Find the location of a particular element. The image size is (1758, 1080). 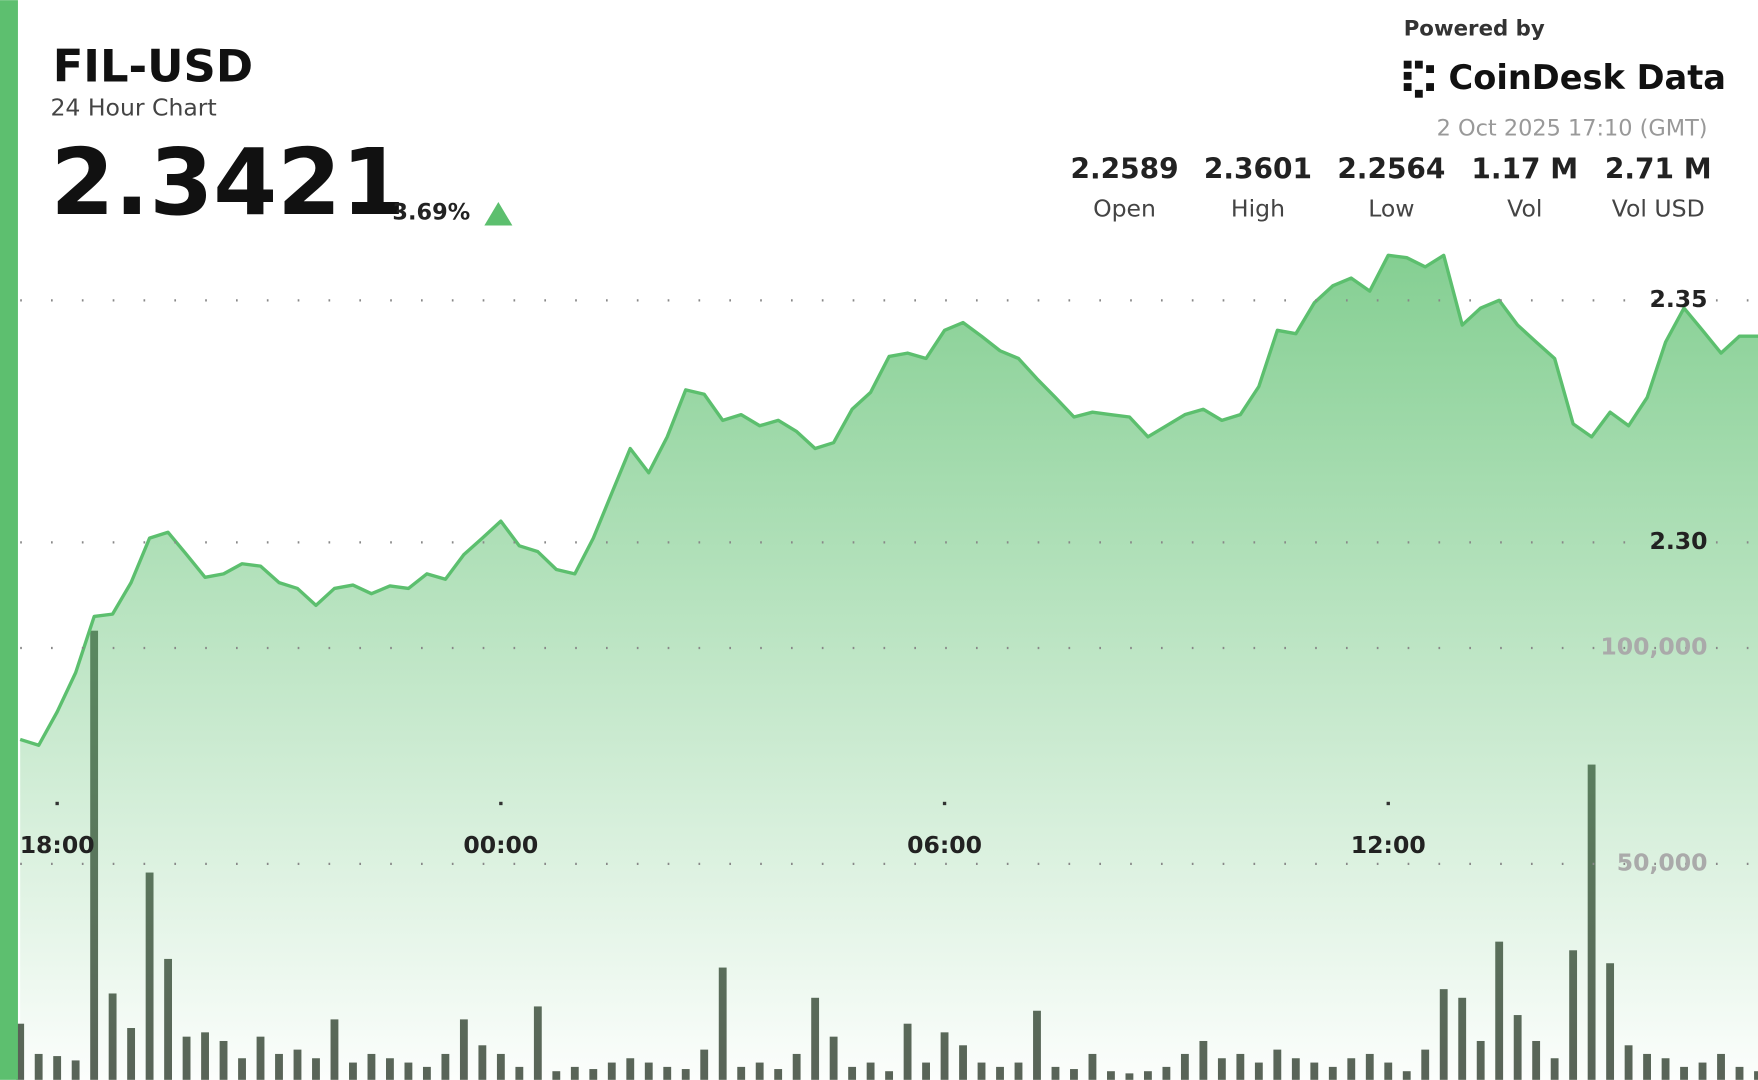

x-tick-label: 12:00 is located at coordinates (1388, 845).